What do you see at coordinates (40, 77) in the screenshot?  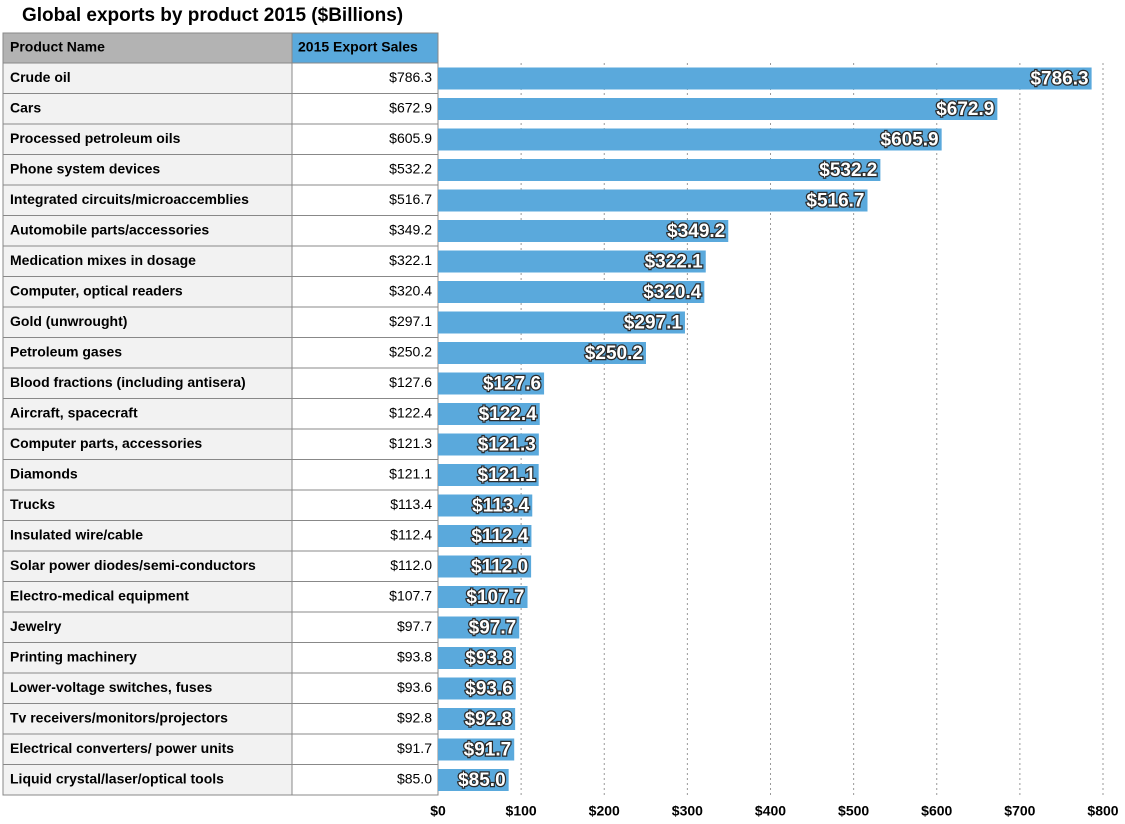 I see `product-name: Crude oil` at bounding box center [40, 77].